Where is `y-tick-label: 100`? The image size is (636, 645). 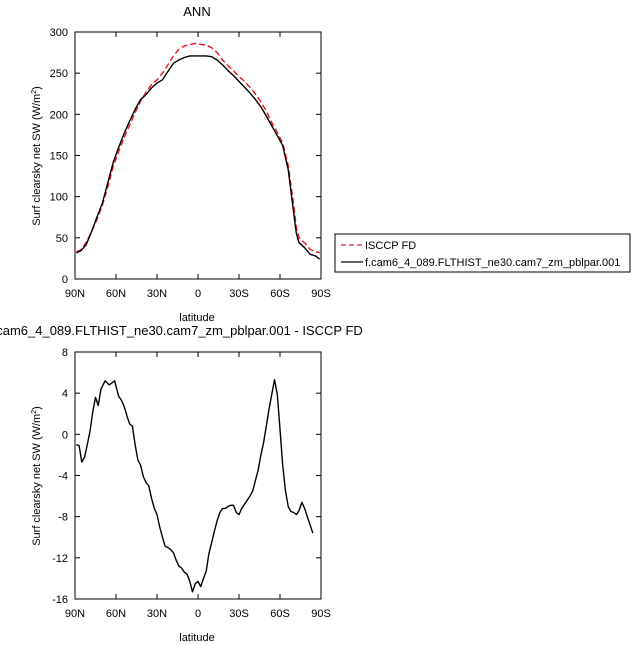
y-tick-label: 100 is located at coordinates (59, 198).